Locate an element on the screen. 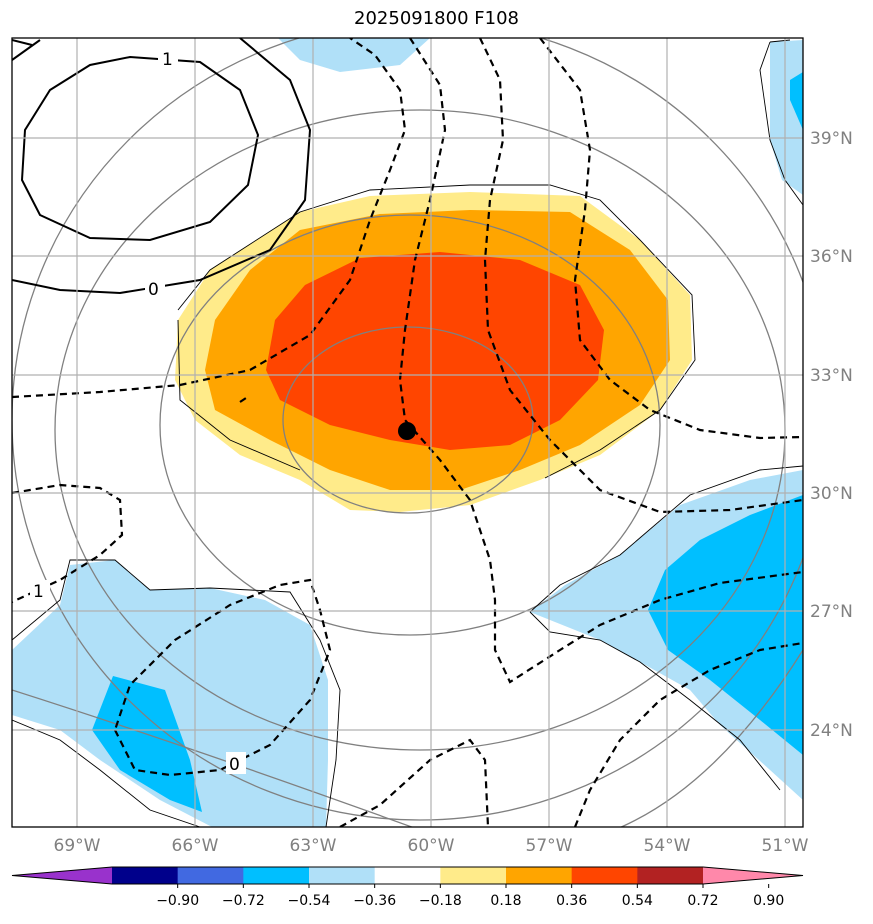 This screenshot has height=924, width=873. lon-label: 60°W is located at coordinates (431, 846).